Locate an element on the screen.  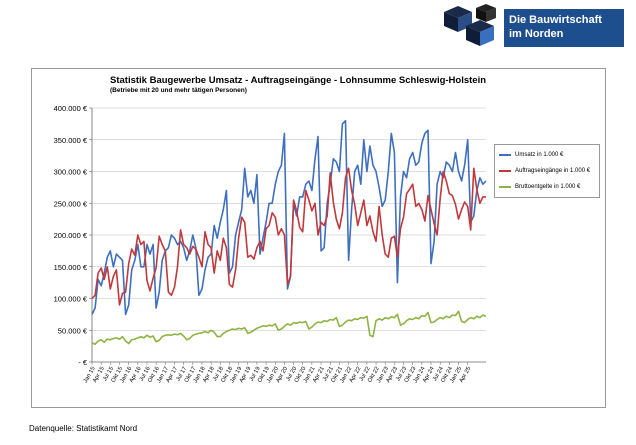
y-tick-label: - € is located at coordinates (83, 362).